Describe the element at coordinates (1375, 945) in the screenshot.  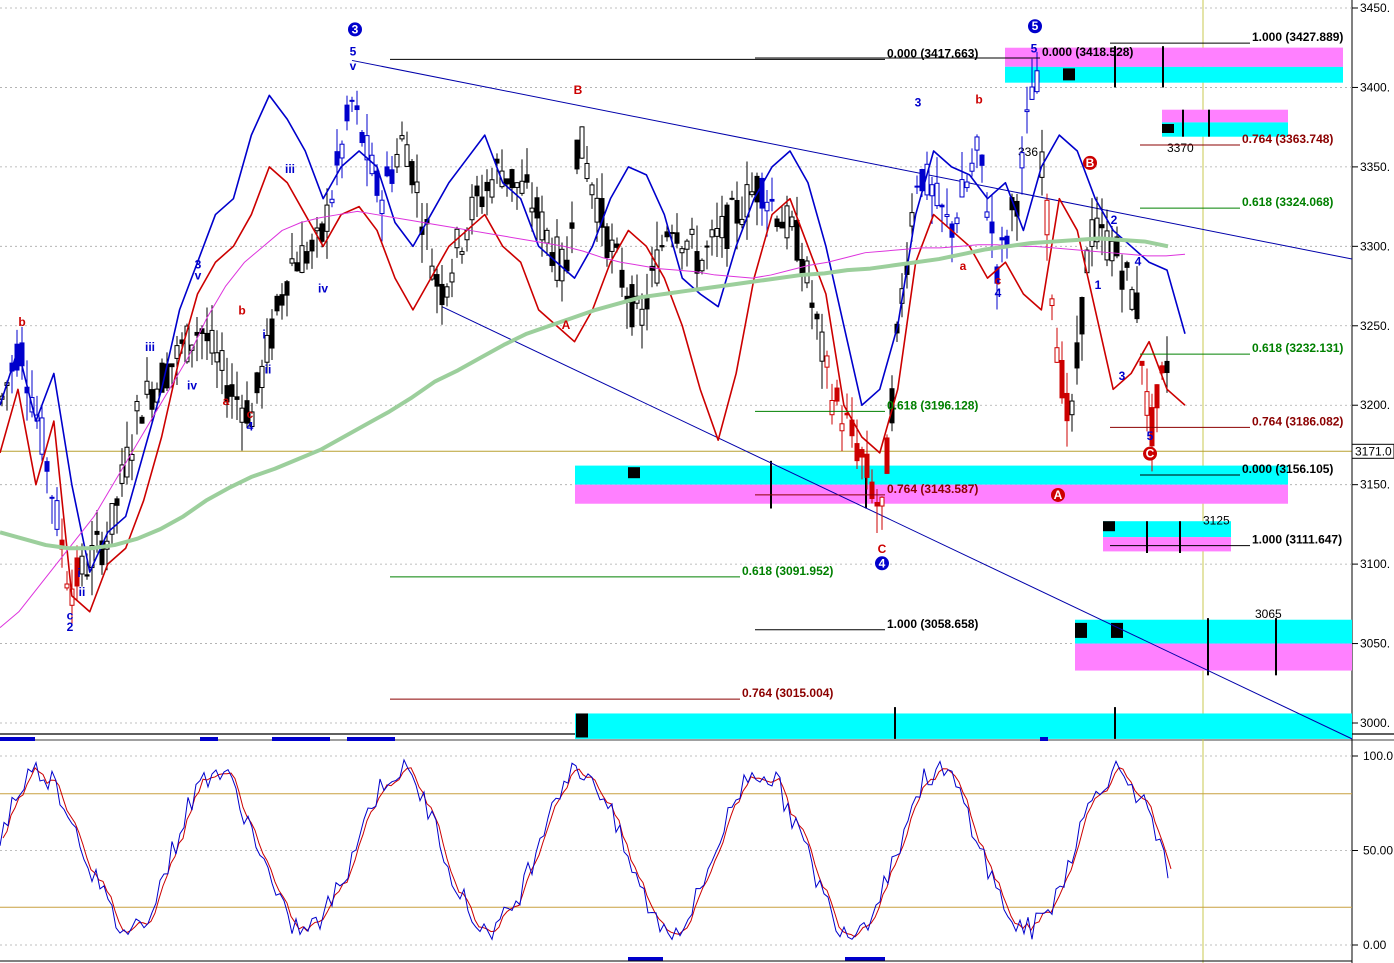
I see `oscillator-tick-label: 0.00` at that location.